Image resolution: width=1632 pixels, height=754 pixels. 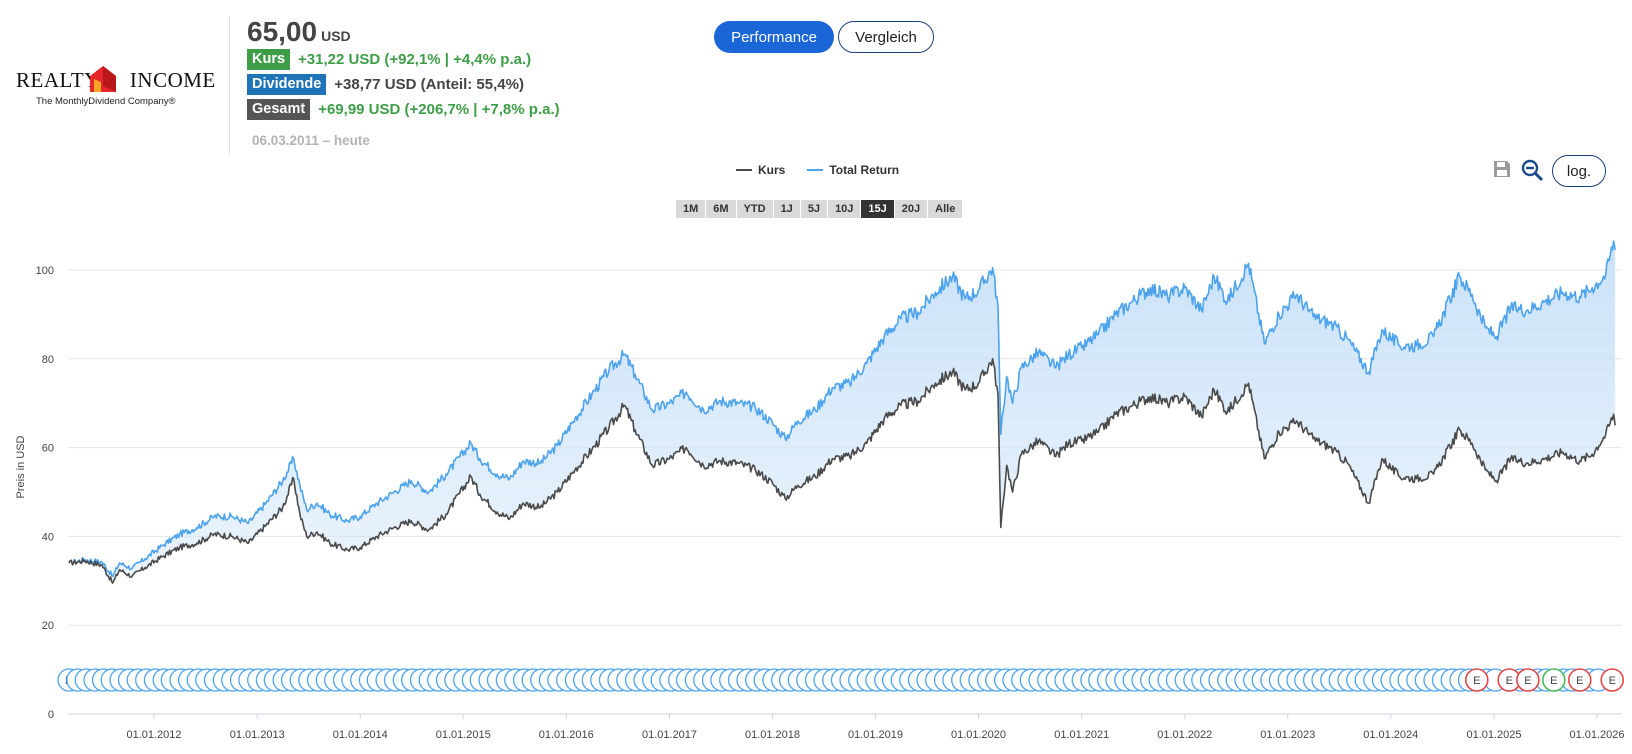 What do you see at coordinates (945, 209) in the screenshot?
I see `range-button-alle: Alle` at bounding box center [945, 209].